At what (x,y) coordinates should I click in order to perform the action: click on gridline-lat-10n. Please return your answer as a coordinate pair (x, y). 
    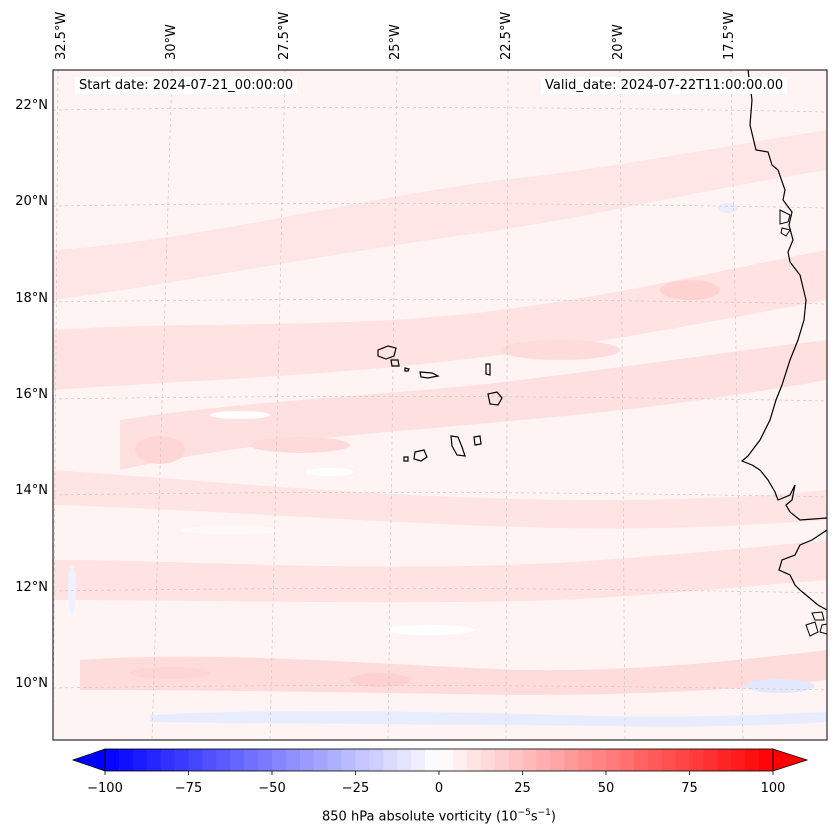
    Looking at the image, I should click on (440, 688).